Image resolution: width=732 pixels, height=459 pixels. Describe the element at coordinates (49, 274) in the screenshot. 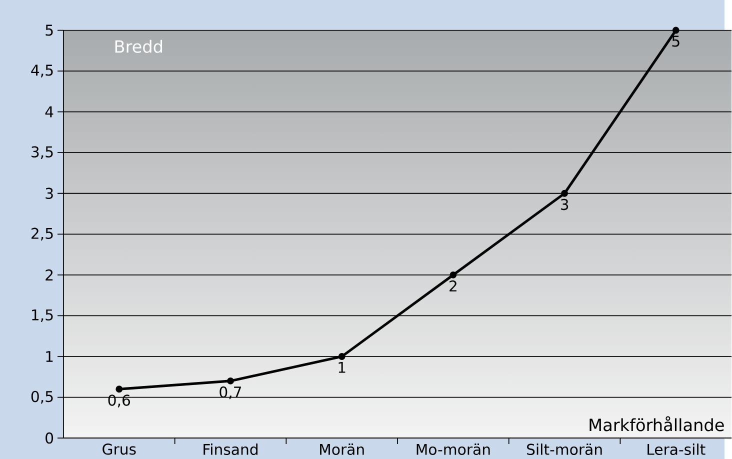

I see `y-tick-label: 2` at that location.